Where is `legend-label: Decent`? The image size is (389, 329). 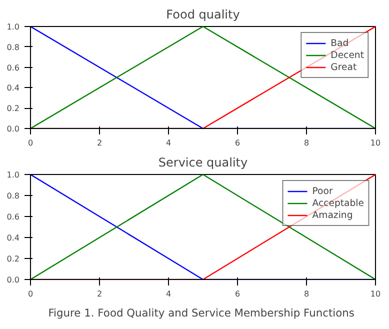
legend-label: Decent is located at coordinates (347, 55).